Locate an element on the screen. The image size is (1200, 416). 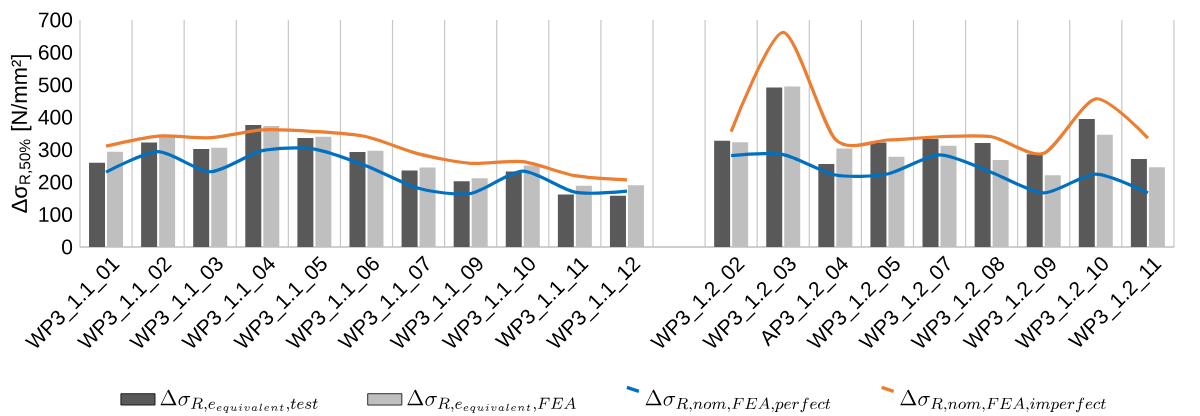
y-tick-label: 0 is located at coordinates (67, 247).